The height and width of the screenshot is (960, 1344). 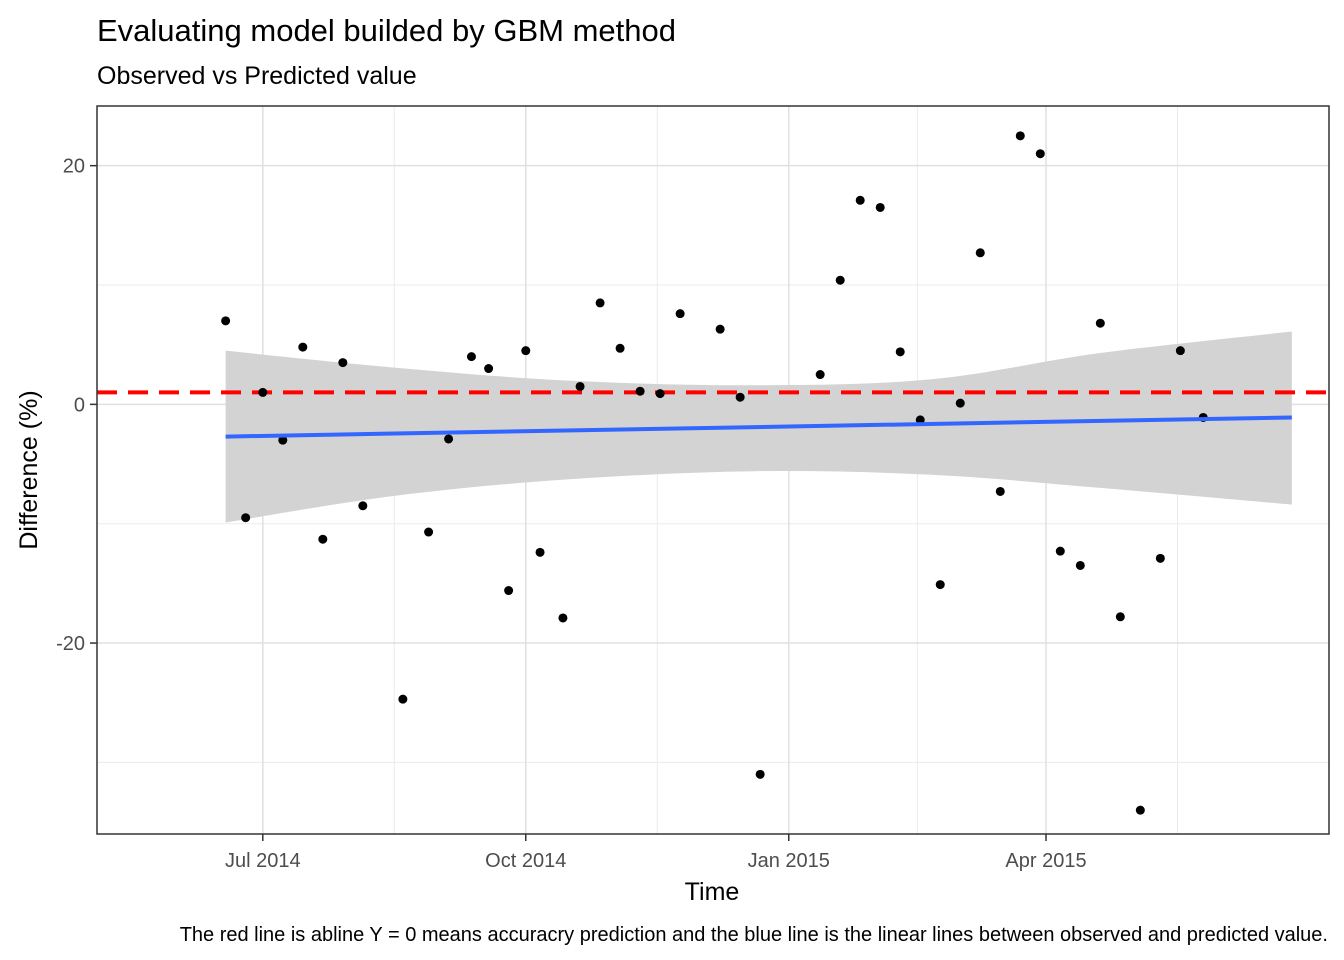 I want to click on y-tick-label: 20, so click(x=74, y=167).